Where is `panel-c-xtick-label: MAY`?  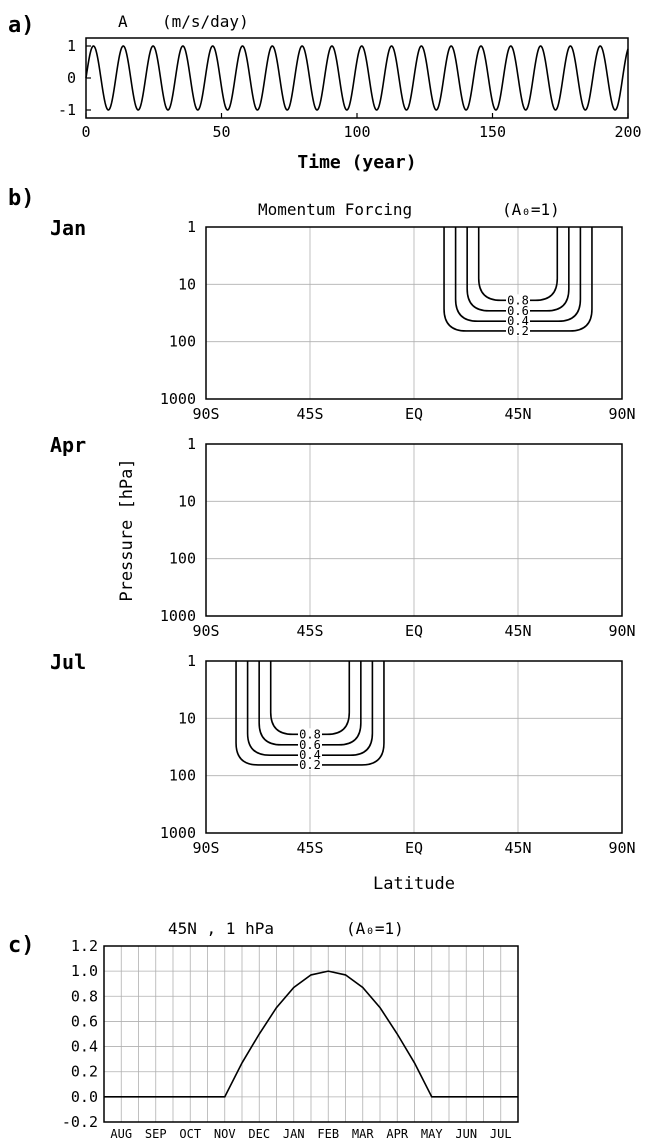 panel-c-xtick-label: MAY is located at coordinates (432, 1134).